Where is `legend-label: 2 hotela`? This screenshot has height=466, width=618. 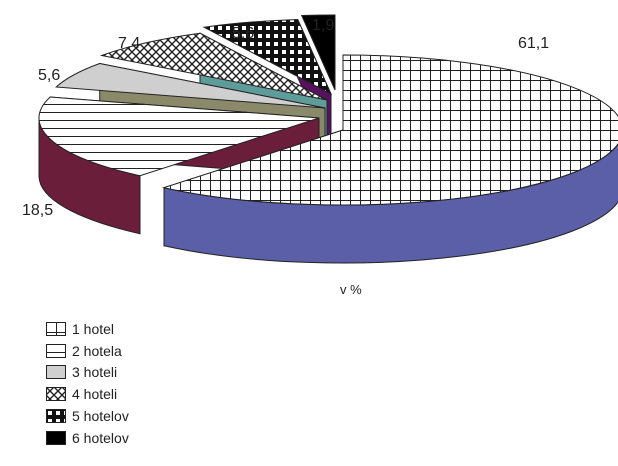
legend-label: 2 hotela is located at coordinates (97, 350).